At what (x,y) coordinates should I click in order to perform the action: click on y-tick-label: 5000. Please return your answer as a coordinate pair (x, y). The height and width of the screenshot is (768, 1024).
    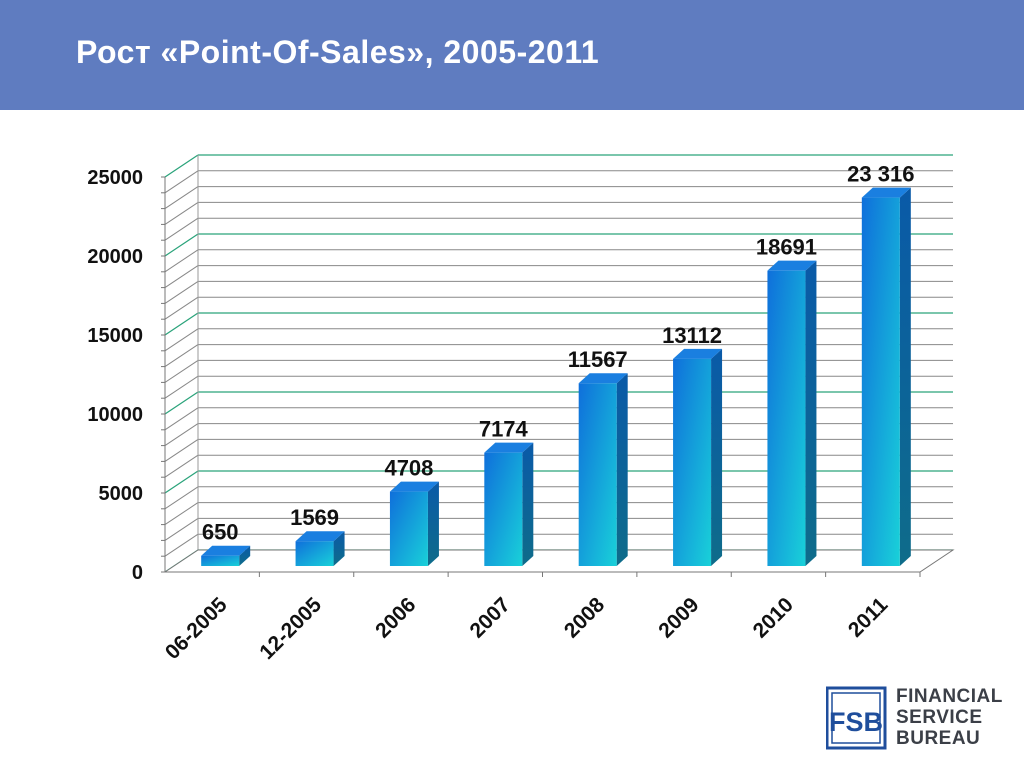
    Looking at the image, I should click on (121, 494).